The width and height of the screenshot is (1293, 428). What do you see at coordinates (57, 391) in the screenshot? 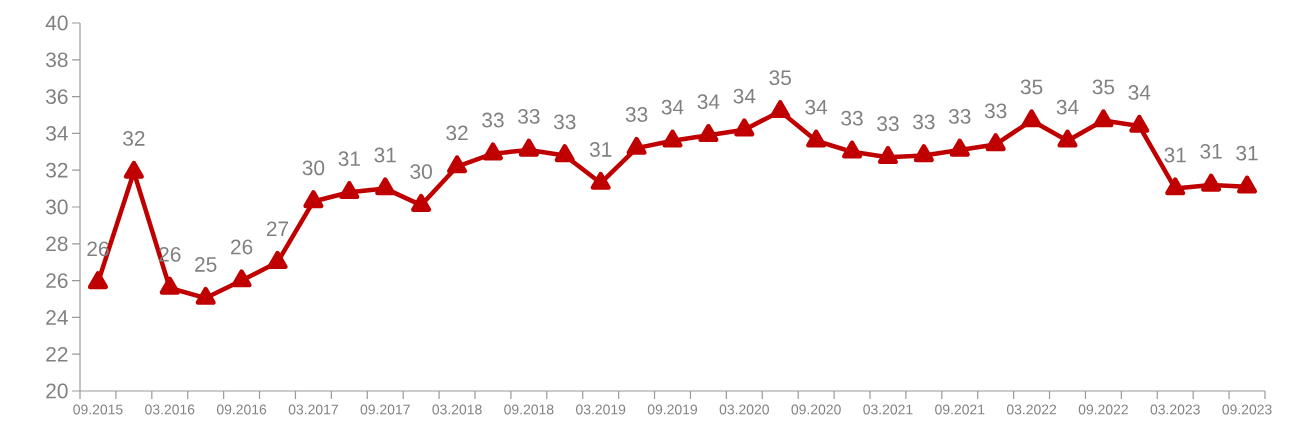
I see `y-tick-label: 20` at bounding box center [57, 391].